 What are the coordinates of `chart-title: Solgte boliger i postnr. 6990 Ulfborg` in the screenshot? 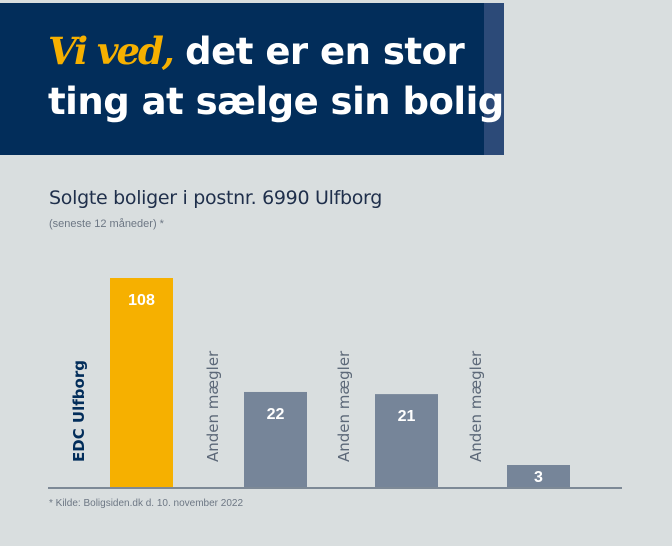 It's located at (215, 198).